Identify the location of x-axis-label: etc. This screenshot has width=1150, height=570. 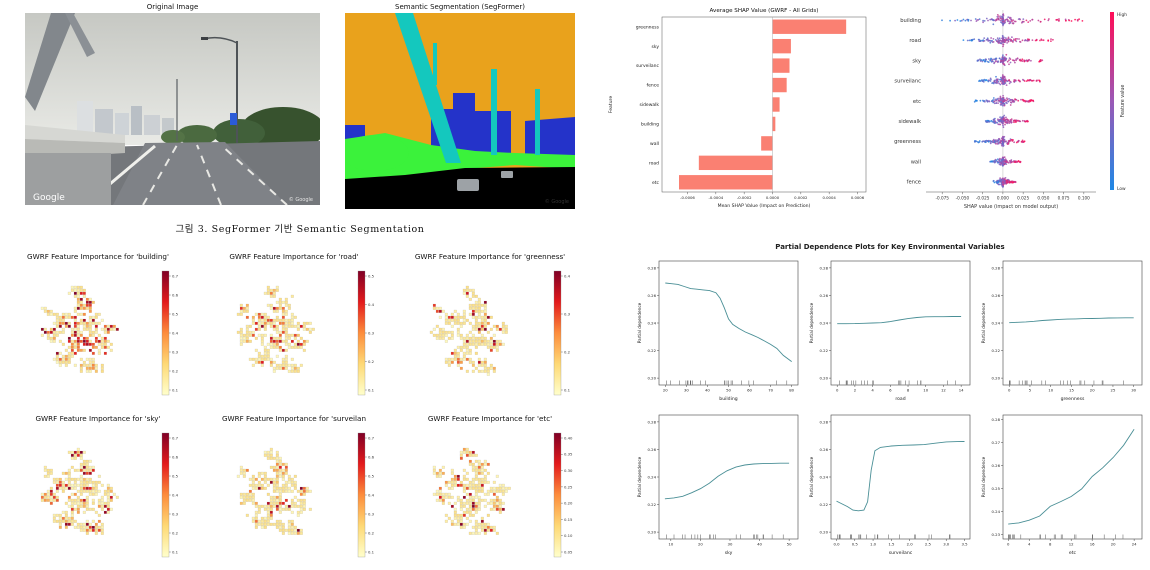
(1073, 553).